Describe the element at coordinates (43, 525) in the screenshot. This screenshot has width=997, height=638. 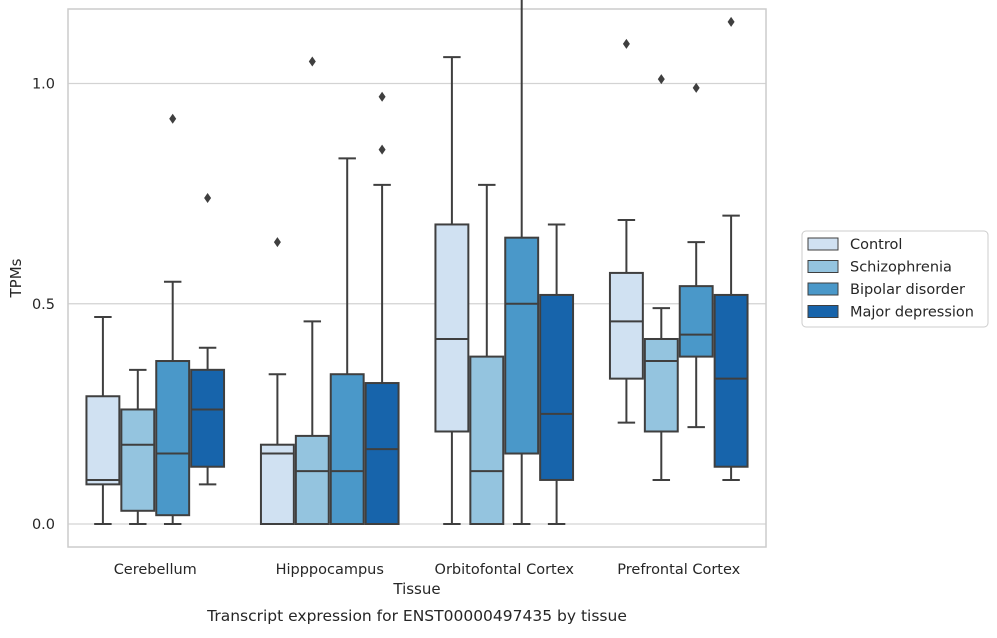
I see `y-tick-label: 0.0` at that location.